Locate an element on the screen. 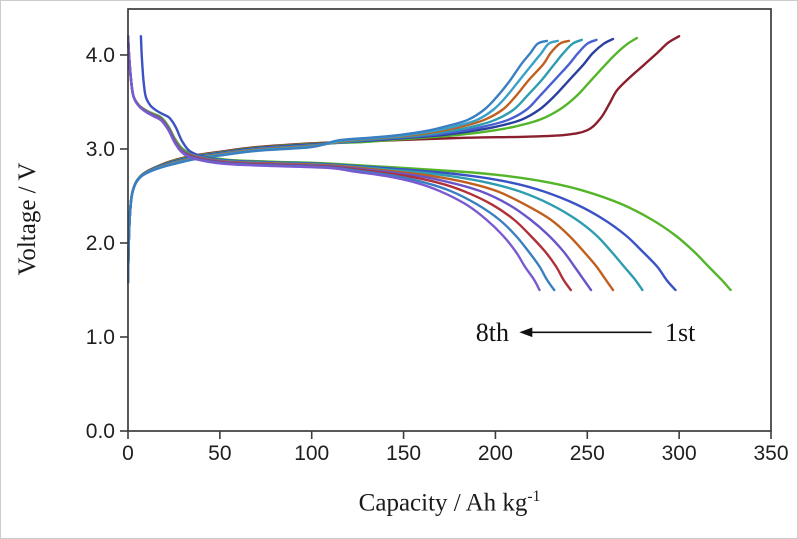 The width and height of the screenshot is (798, 539). annotation-8th-label: 8th is located at coordinates (492, 332).